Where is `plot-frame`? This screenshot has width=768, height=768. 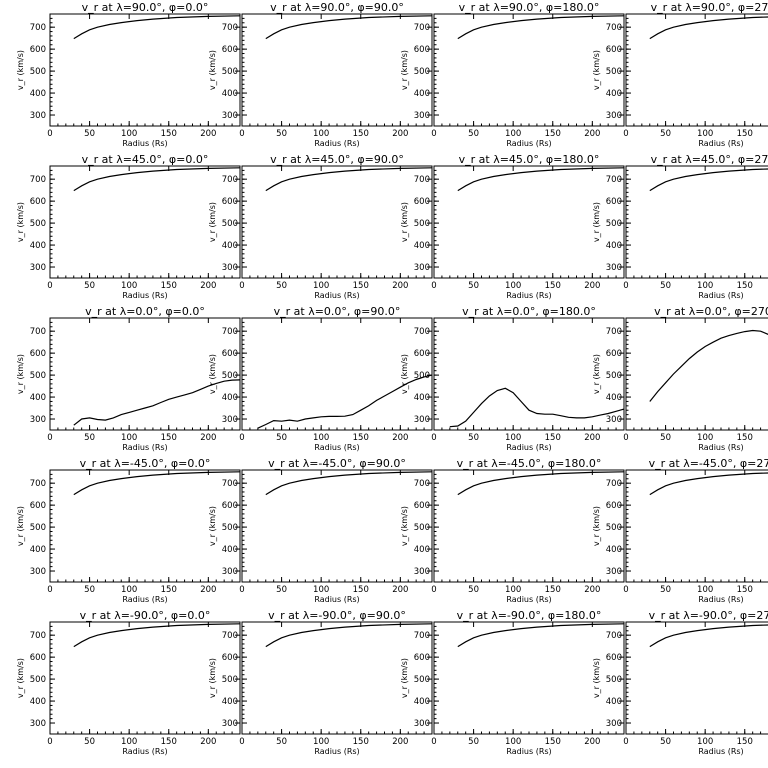 plot-frame is located at coordinates (696, 222).